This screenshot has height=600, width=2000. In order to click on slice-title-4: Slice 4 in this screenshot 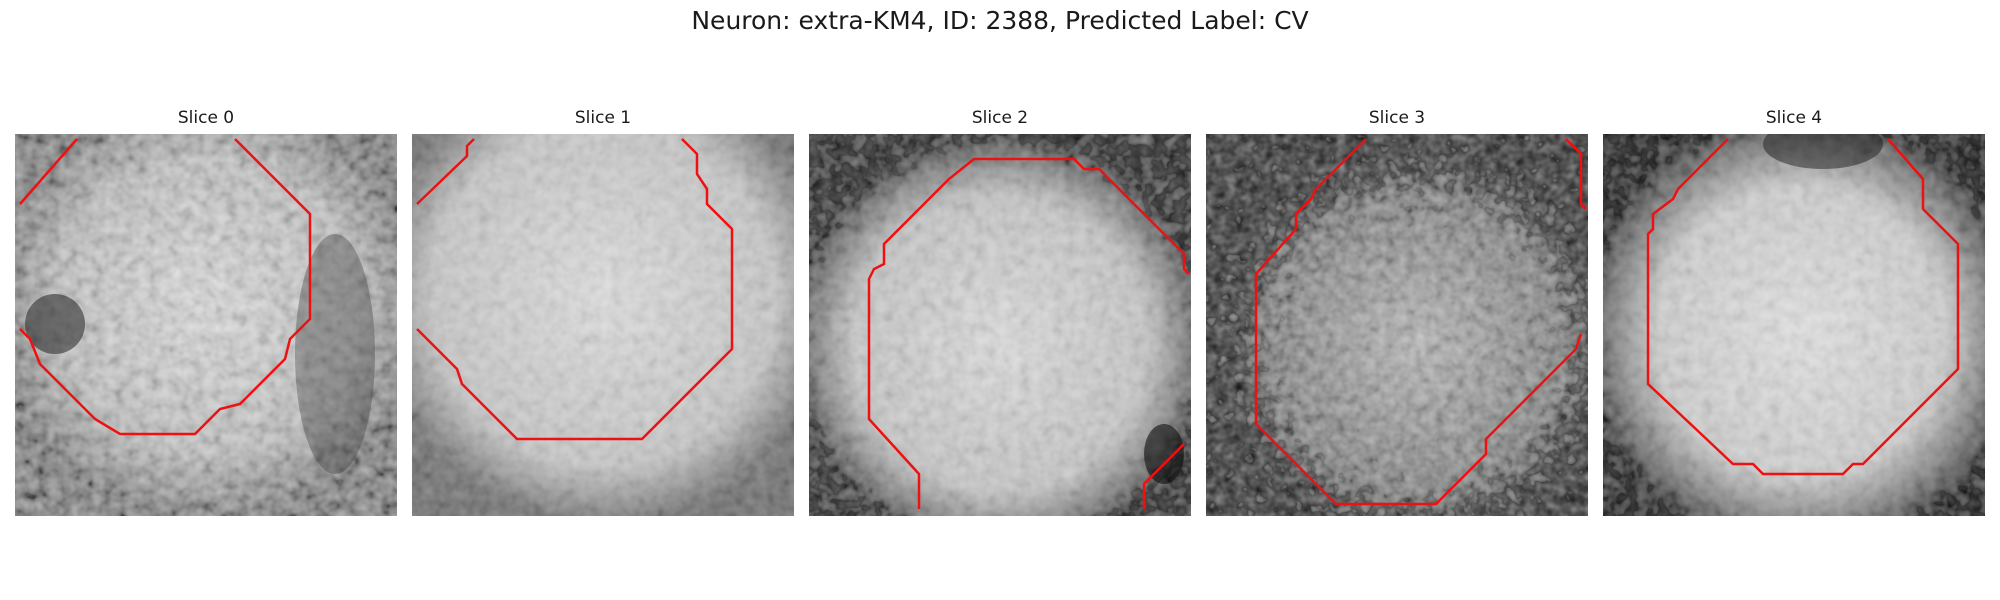, I will do `click(1794, 118)`.